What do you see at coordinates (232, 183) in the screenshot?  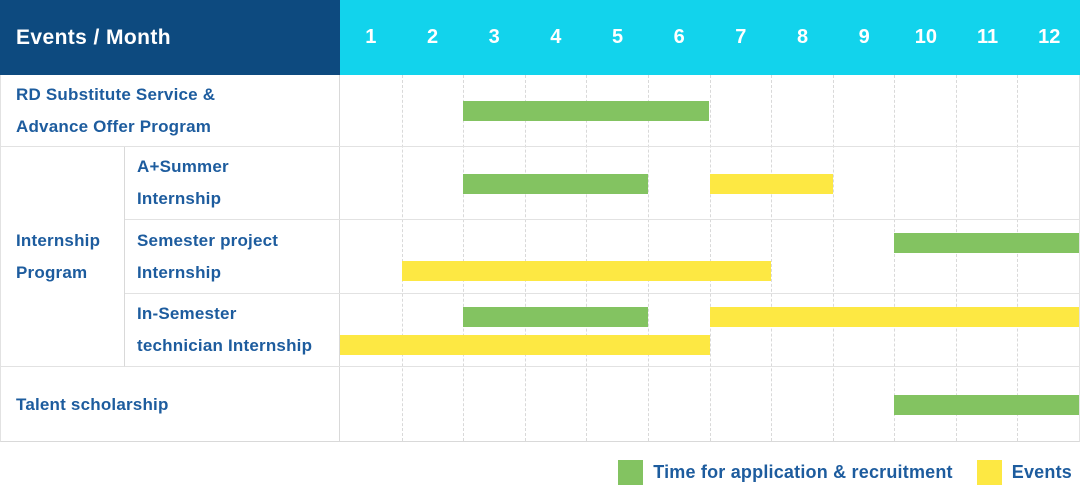 I see `row-label-a-summer-internship: A+Summer Internship` at bounding box center [232, 183].